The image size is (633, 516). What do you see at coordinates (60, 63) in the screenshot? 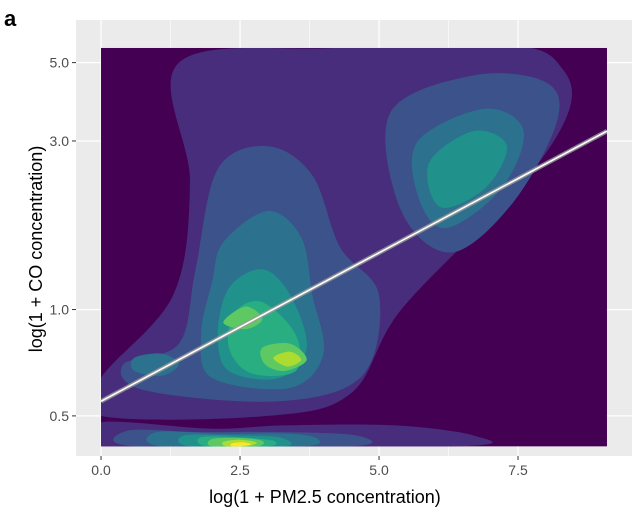
I see `y-tick-label: 5.0` at bounding box center [60, 63].